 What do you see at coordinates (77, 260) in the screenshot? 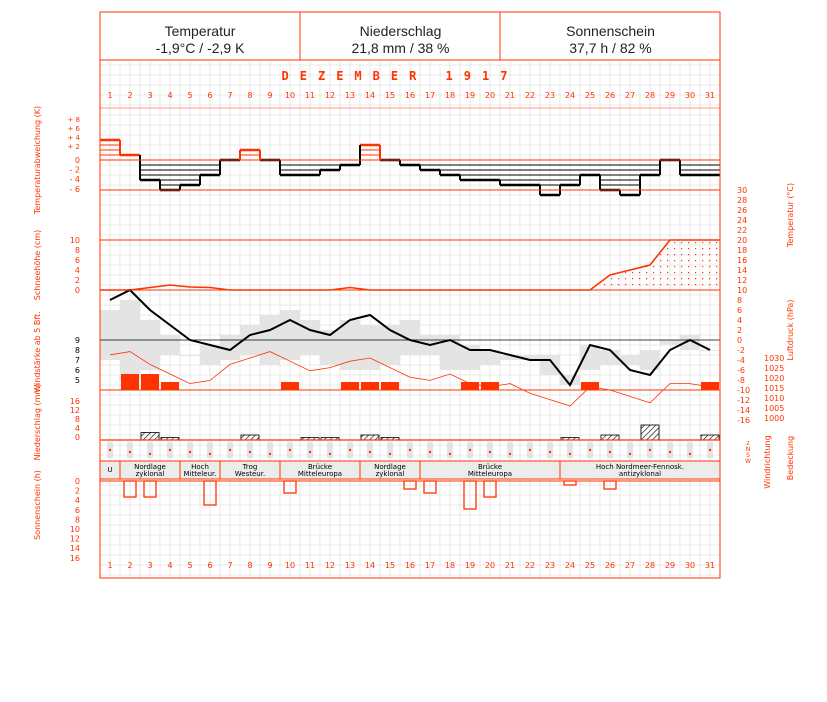
I see `snow-tick-label: 6` at bounding box center [77, 260].